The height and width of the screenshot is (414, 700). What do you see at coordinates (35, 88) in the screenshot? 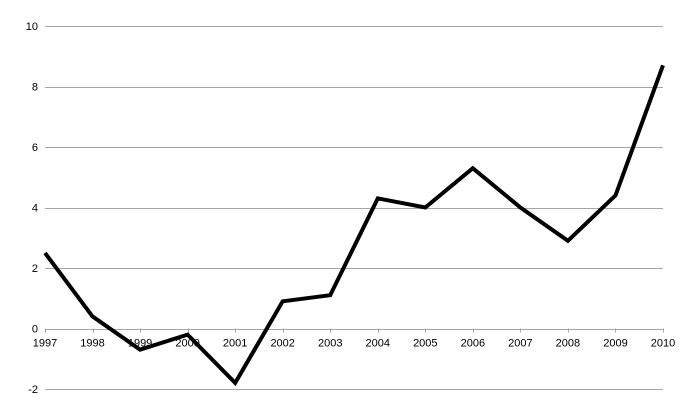
I see `y-tick-label: 8` at bounding box center [35, 88].